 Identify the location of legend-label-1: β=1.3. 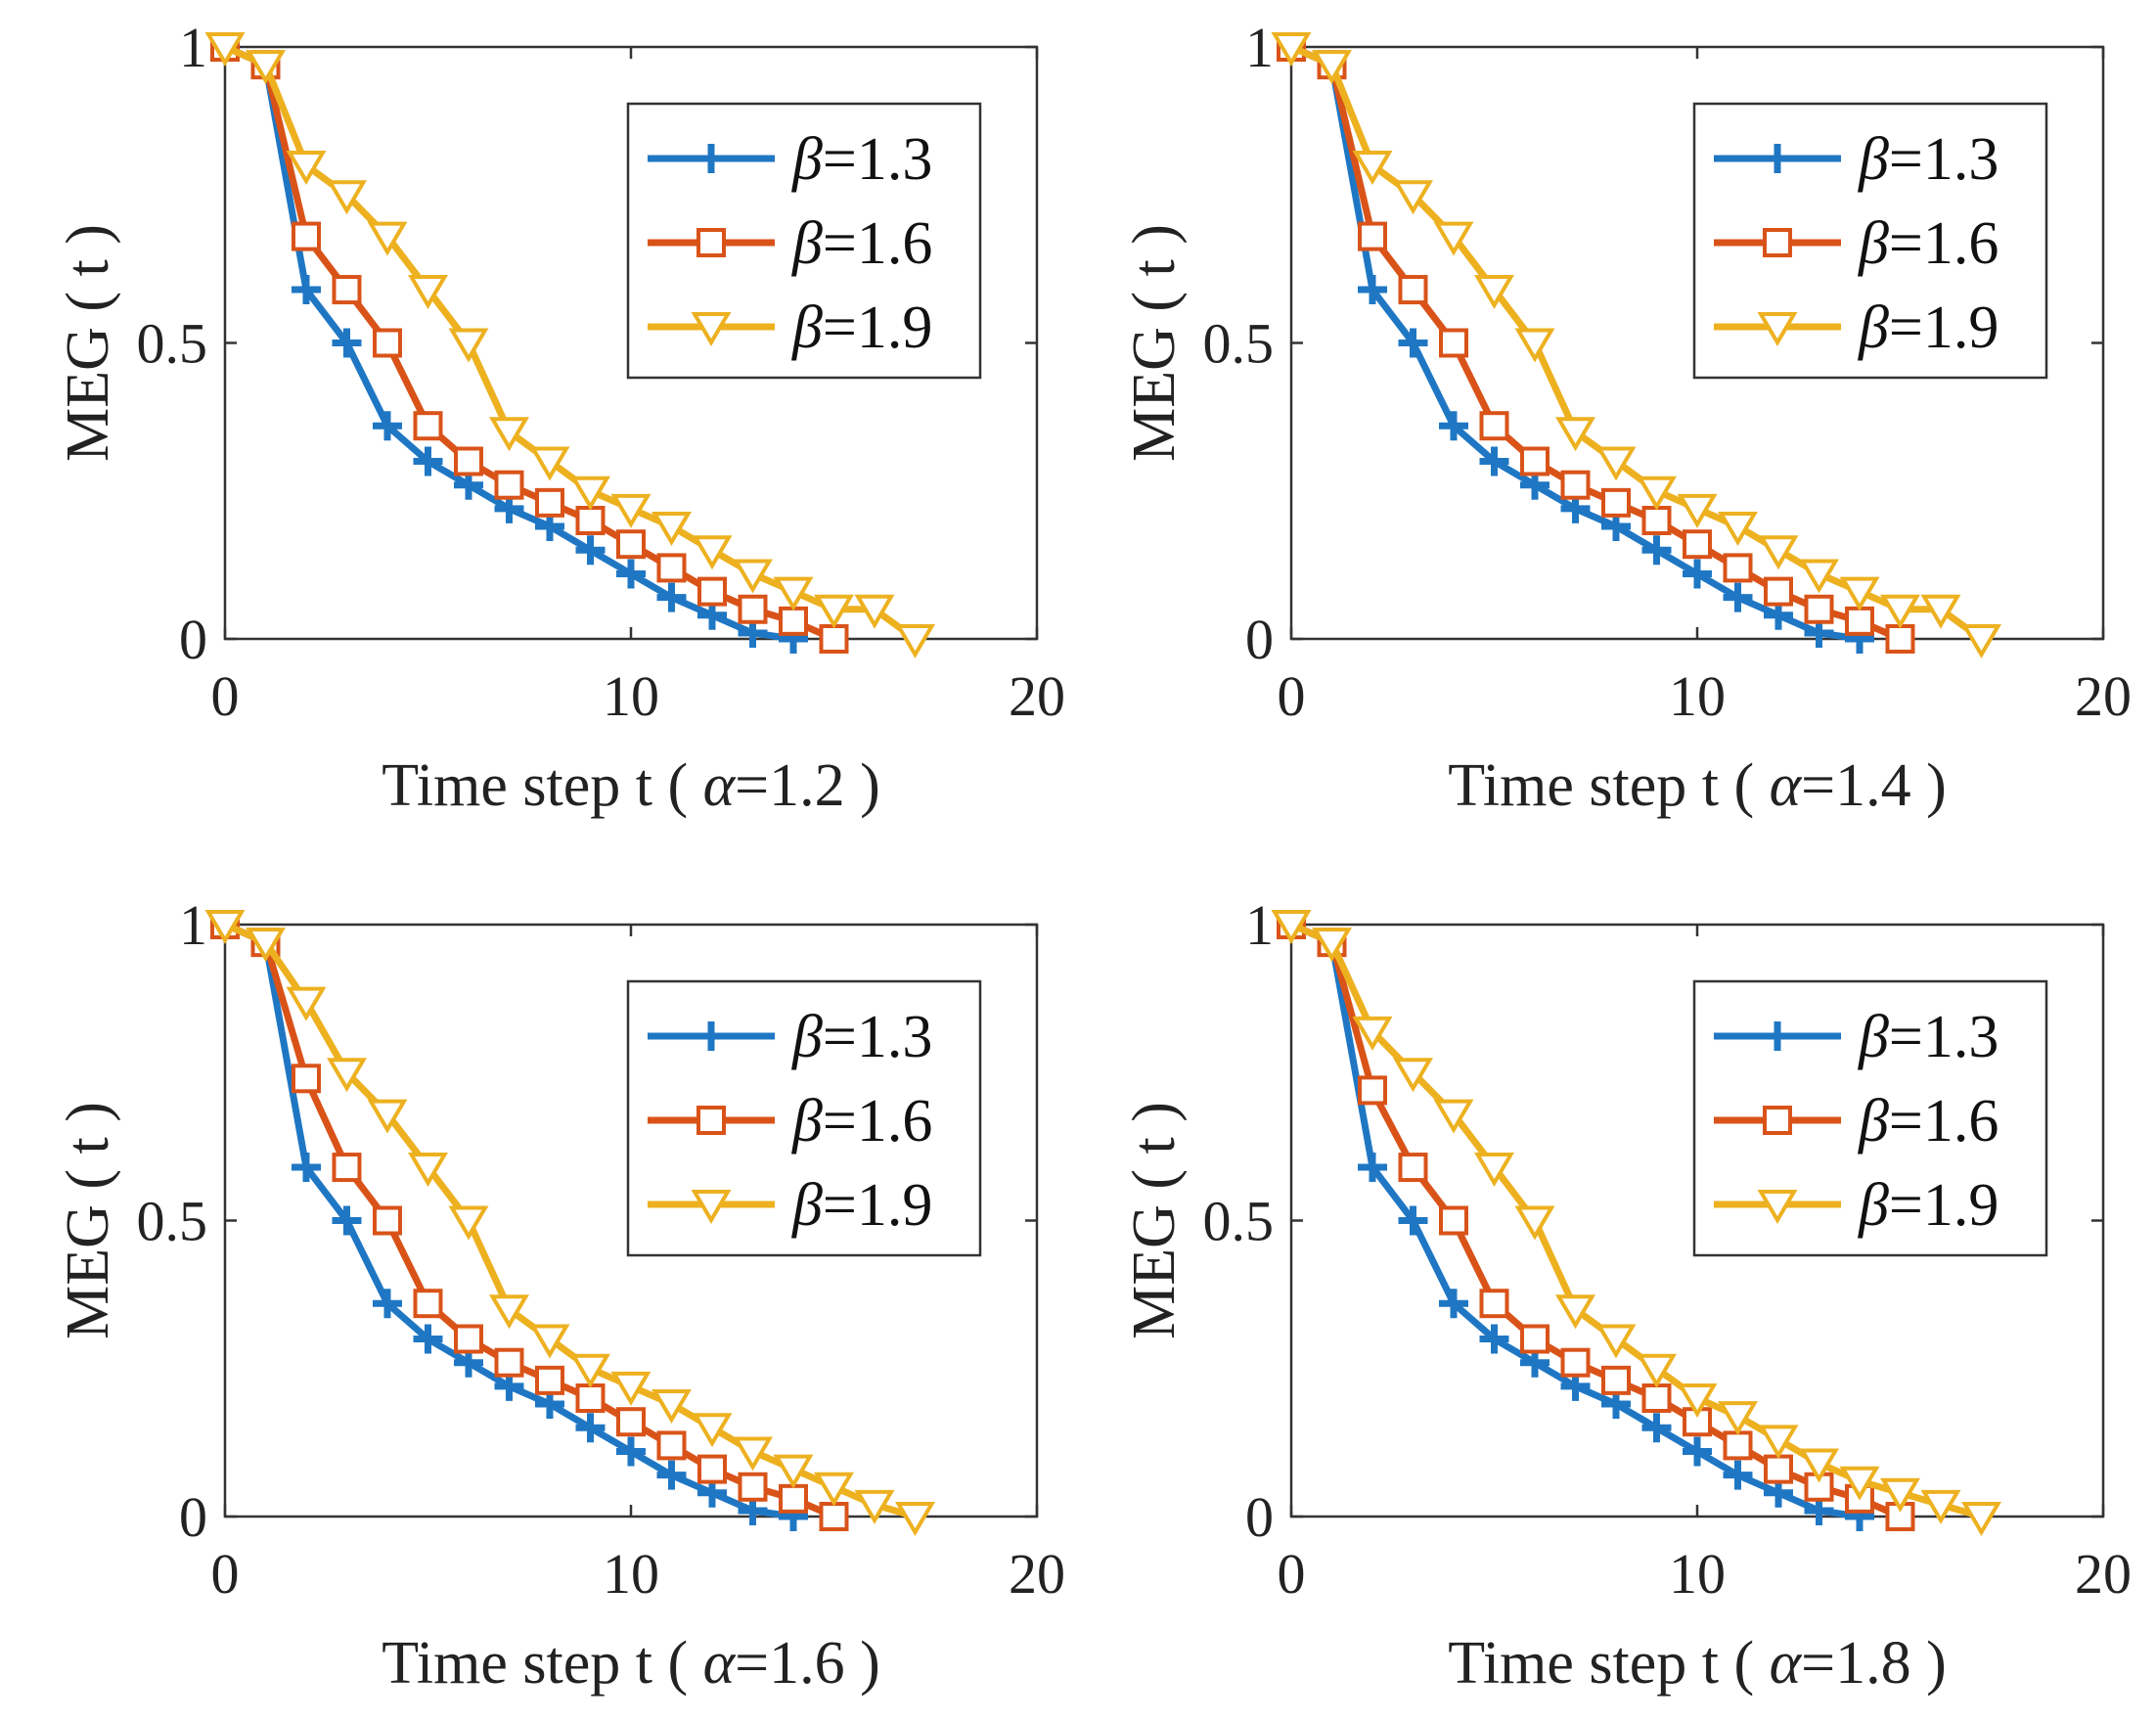
(1928, 1037).